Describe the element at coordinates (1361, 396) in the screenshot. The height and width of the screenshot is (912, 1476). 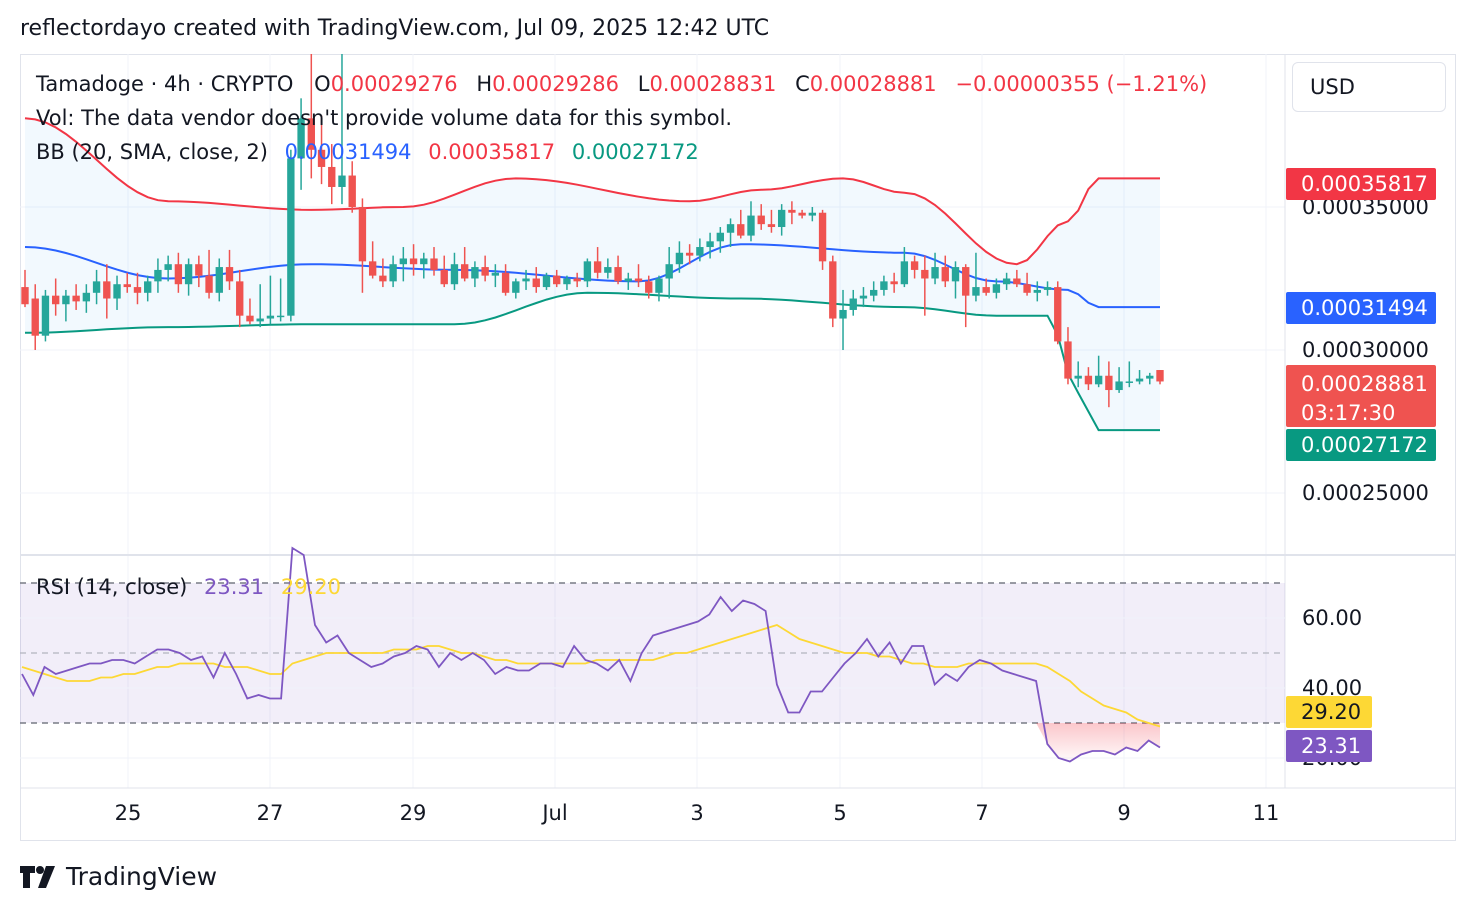
I see `last-price-tag: 0.00028881 03:17:30` at that location.